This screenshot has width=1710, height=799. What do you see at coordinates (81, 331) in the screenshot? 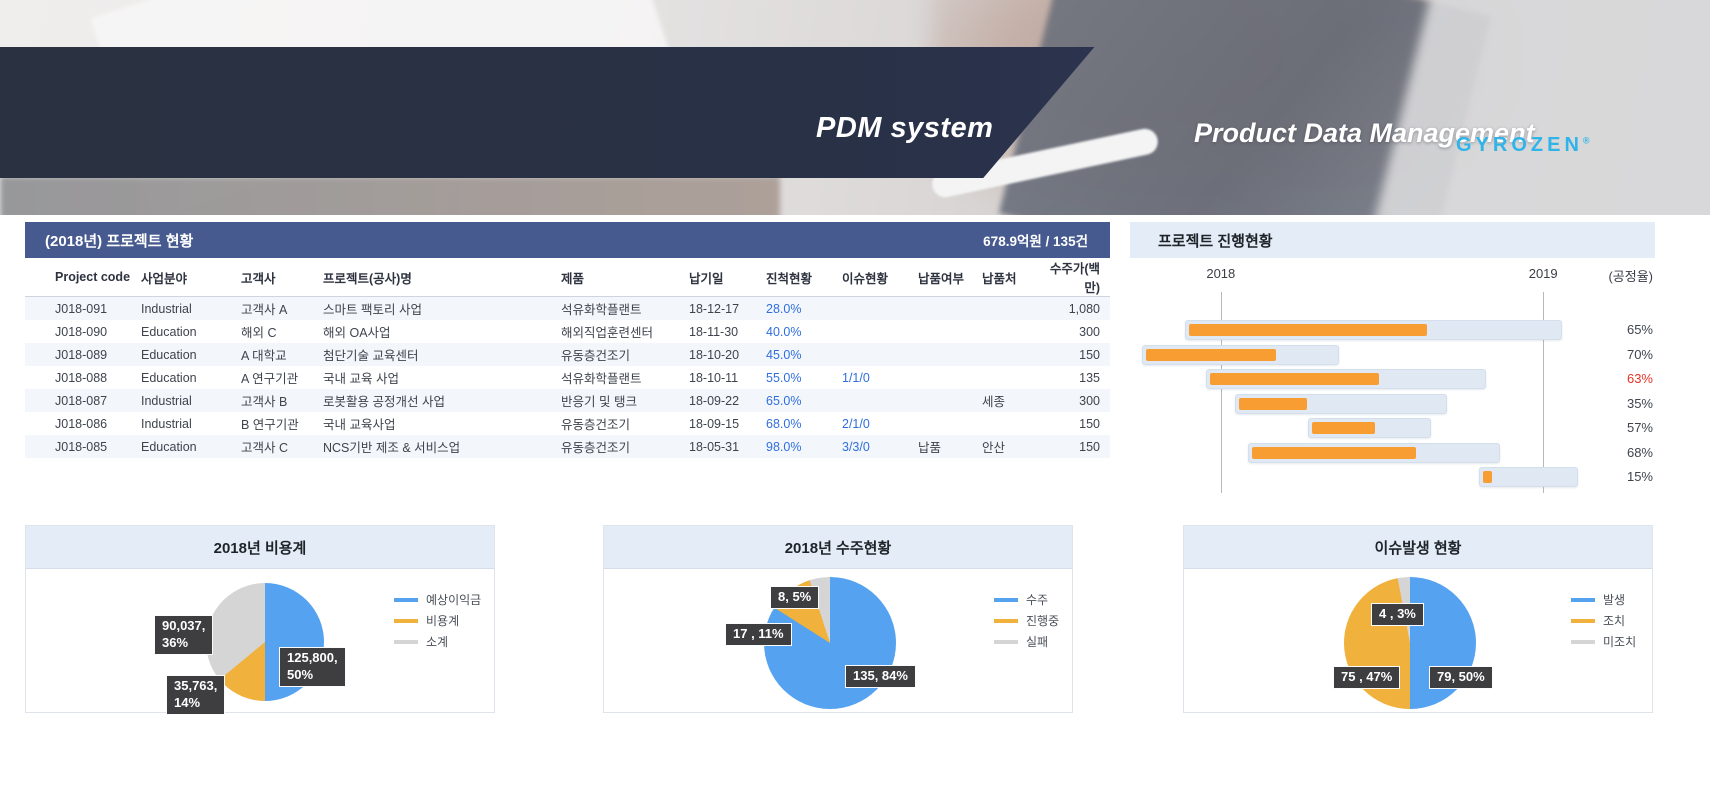
I see `table-cell: J018-090` at bounding box center [81, 331].